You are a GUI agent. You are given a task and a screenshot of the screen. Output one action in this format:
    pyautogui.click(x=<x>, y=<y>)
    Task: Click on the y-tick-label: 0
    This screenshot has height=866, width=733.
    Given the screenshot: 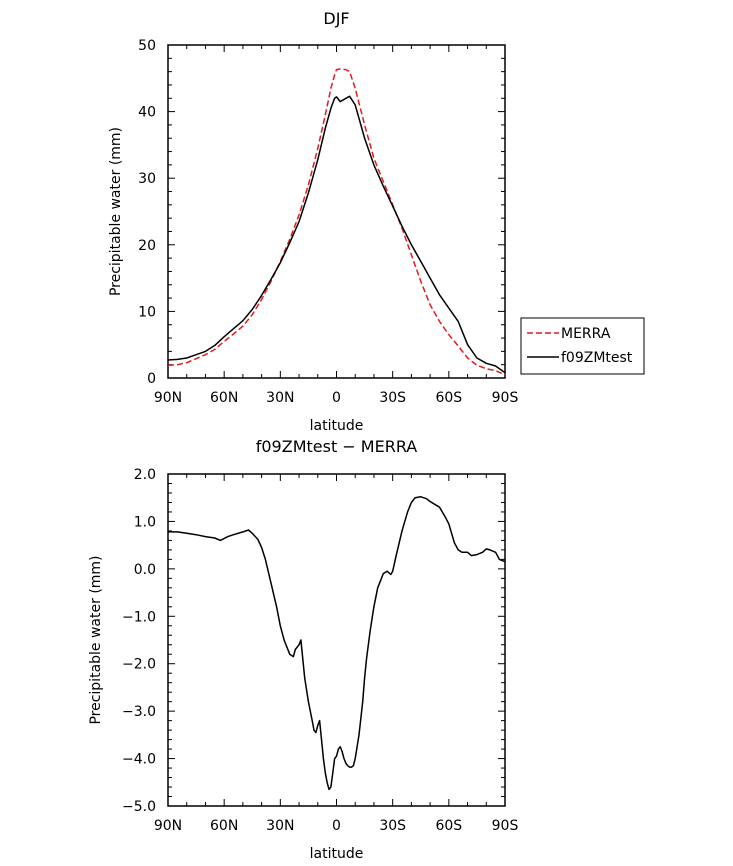 What is the action you would take?
    pyautogui.click(x=151, y=379)
    